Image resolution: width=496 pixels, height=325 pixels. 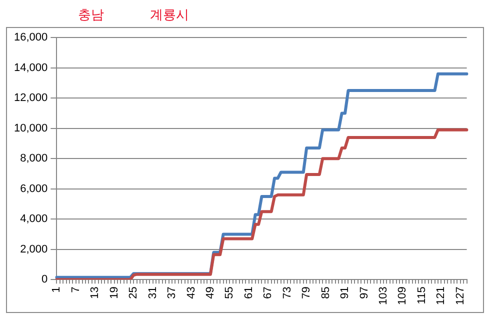 What do you see at coordinates (34, 249) in the screenshot?
I see `y-tick-label: 2,000` at bounding box center [34, 249].